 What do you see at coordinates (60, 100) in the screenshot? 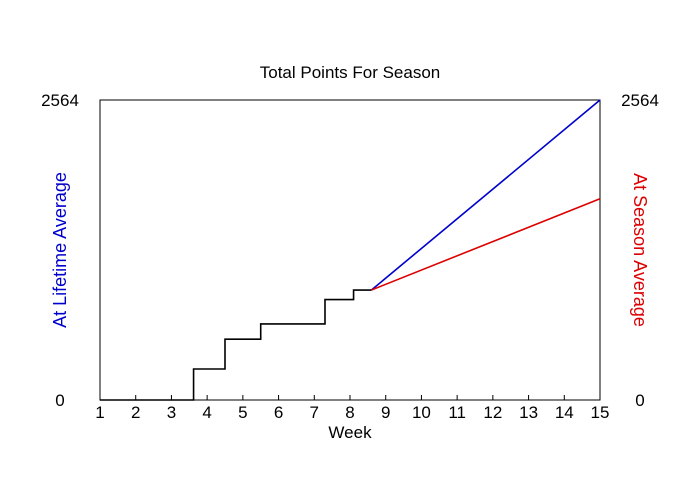
I see `y-left-tick-max: 2564` at bounding box center [60, 100].